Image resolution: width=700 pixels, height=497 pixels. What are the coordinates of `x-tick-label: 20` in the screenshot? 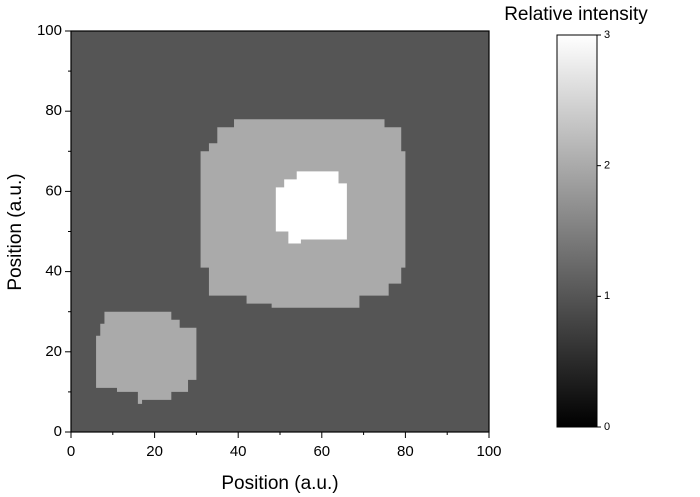 It's located at (154, 451).